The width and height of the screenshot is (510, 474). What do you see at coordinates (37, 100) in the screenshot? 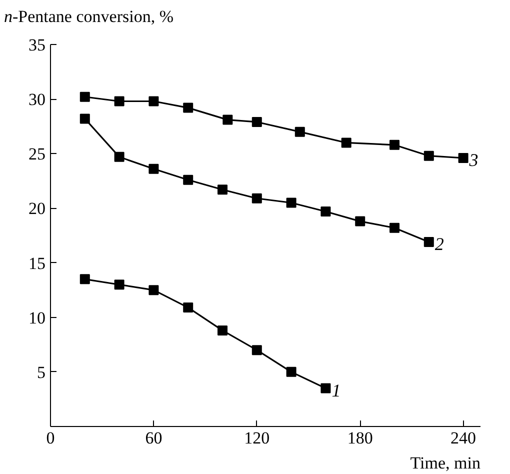
I see `y-tick-label: 30` at bounding box center [37, 100].